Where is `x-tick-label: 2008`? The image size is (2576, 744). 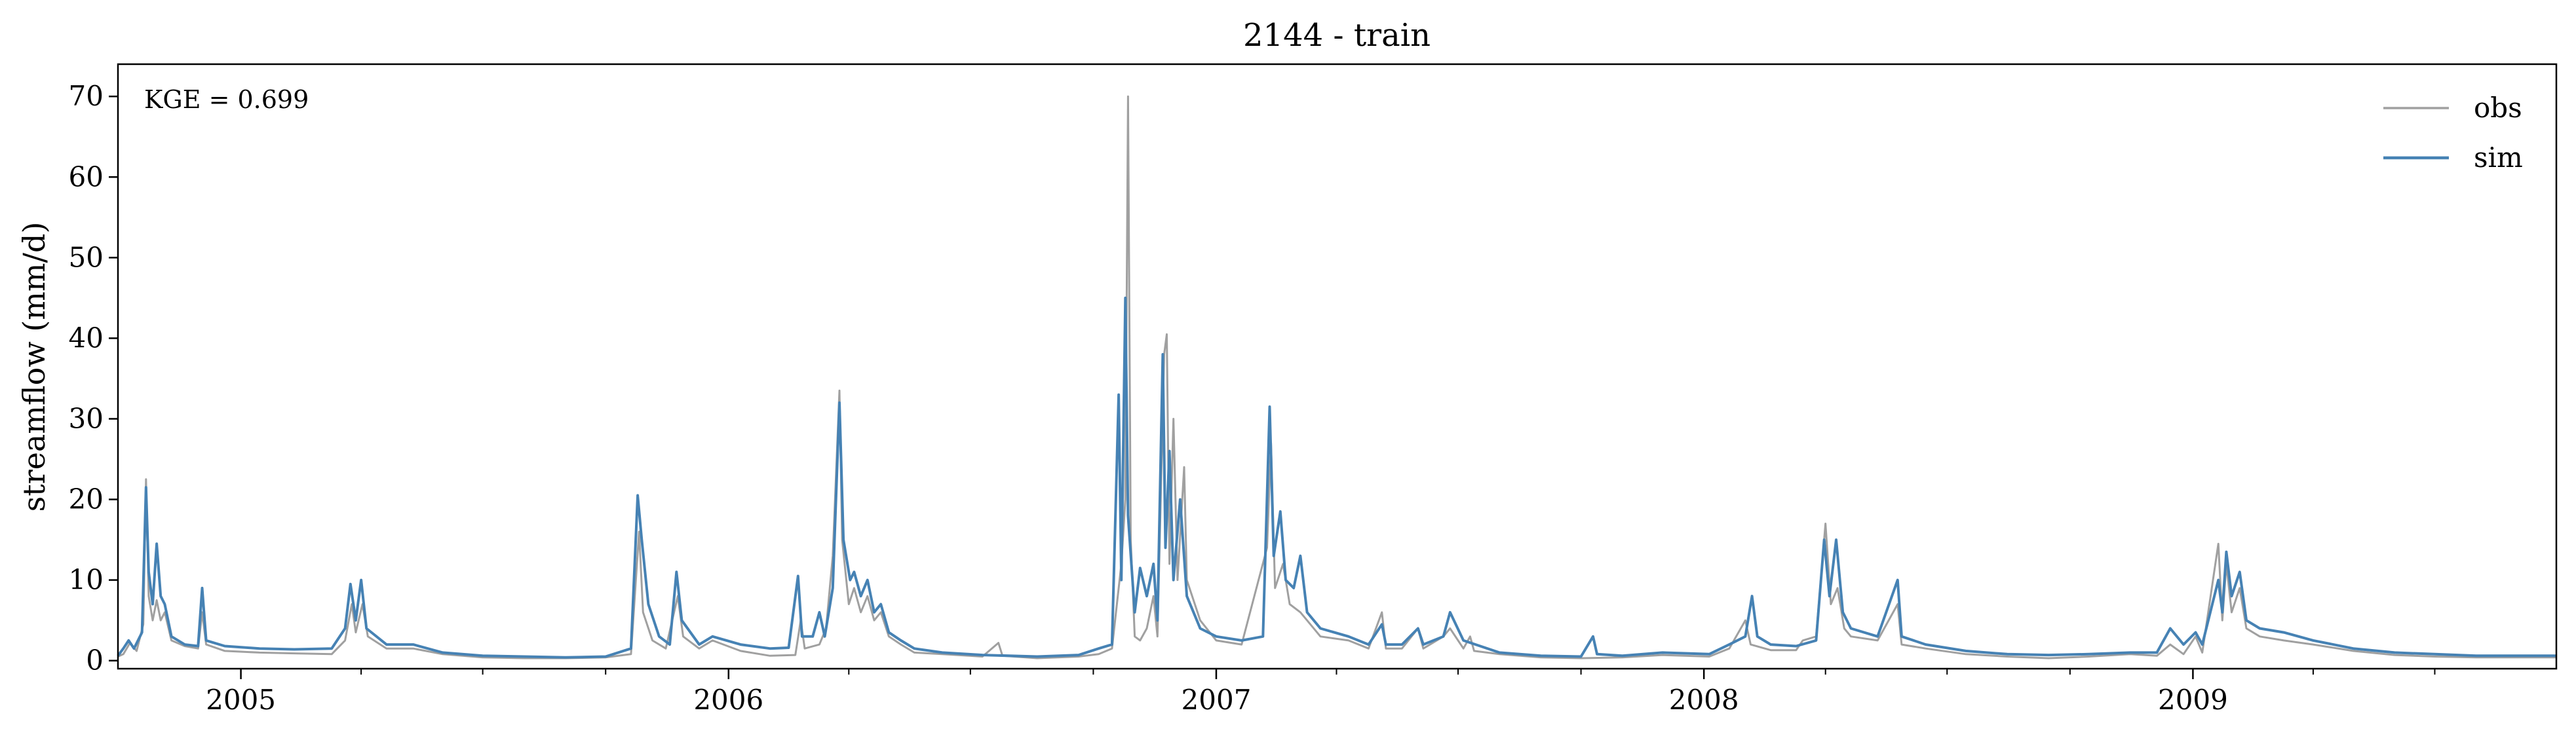
x-tick-label: 2008 is located at coordinates (1704, 700).